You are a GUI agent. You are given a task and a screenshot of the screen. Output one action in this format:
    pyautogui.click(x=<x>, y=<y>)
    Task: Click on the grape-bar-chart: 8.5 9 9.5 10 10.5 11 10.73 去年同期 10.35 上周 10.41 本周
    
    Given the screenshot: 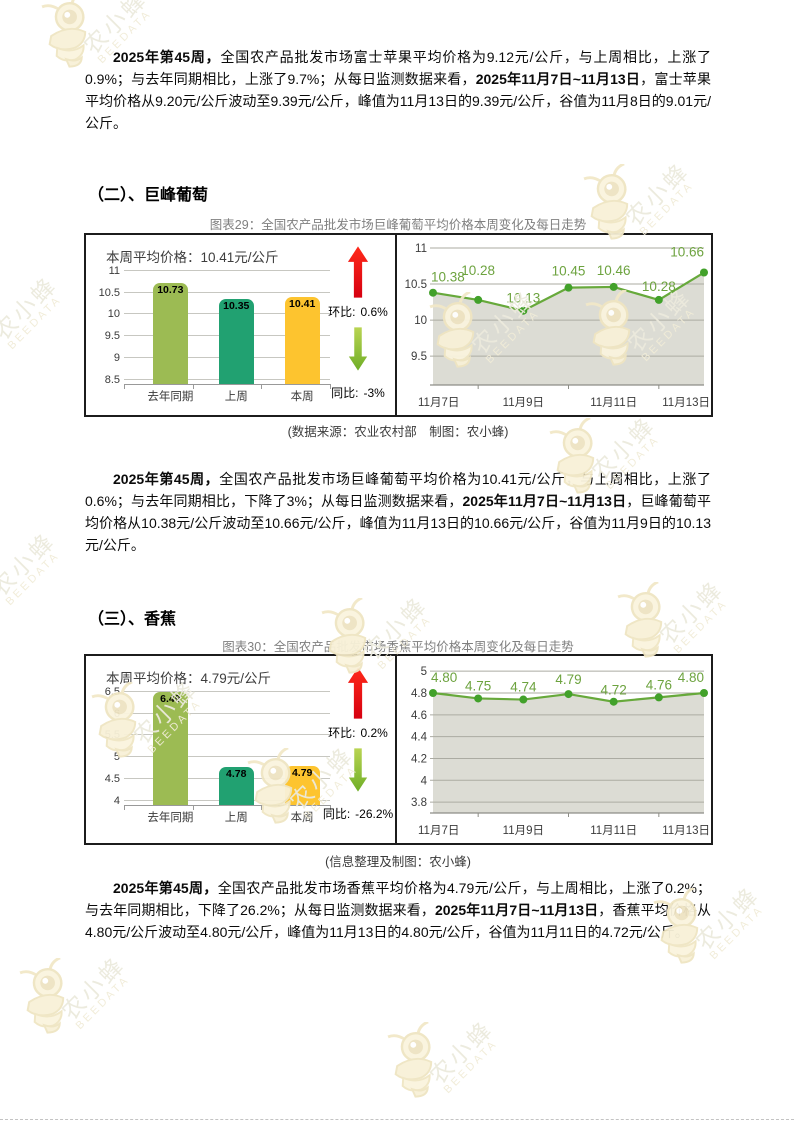 What is the action you would take?
    pyautogui.click(x=213, y=335)
    